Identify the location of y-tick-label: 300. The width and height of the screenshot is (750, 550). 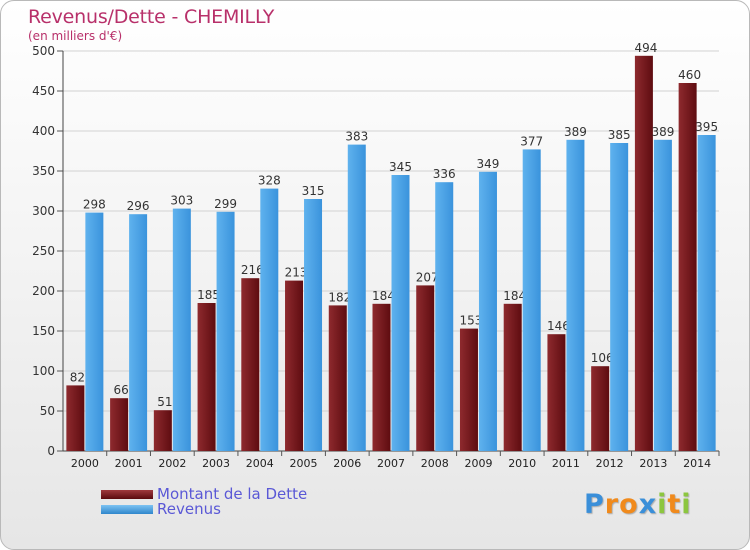
(43, 211).